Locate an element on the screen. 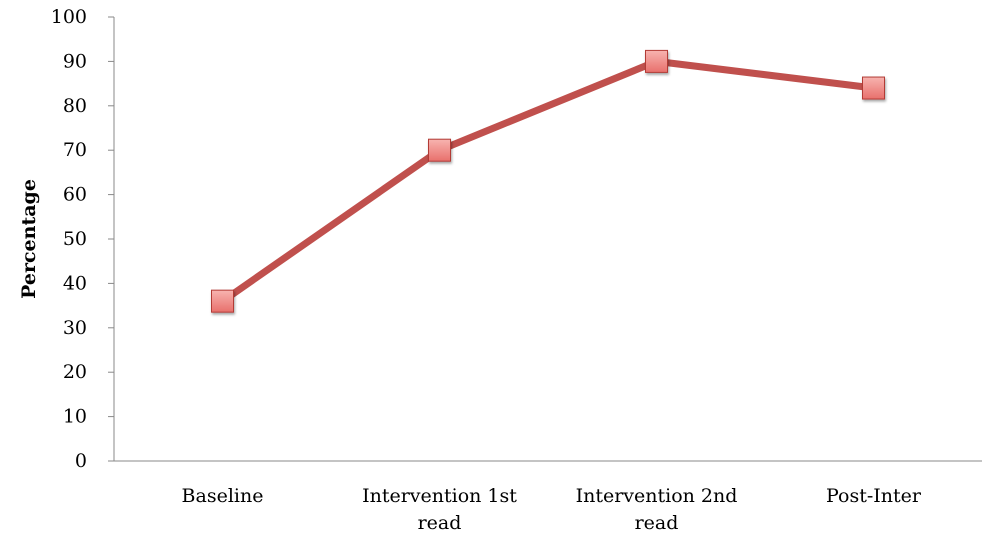  y-tick-label: 30 is located at coordinates (75, 328).